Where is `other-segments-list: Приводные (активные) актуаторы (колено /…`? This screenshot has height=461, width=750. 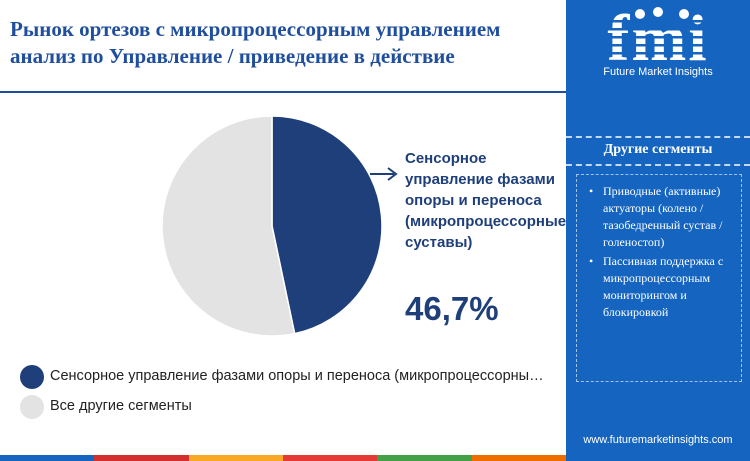 other-segments-list: Приводные (активные) актуаторы (колено /… is located at coordinates (659, 253).